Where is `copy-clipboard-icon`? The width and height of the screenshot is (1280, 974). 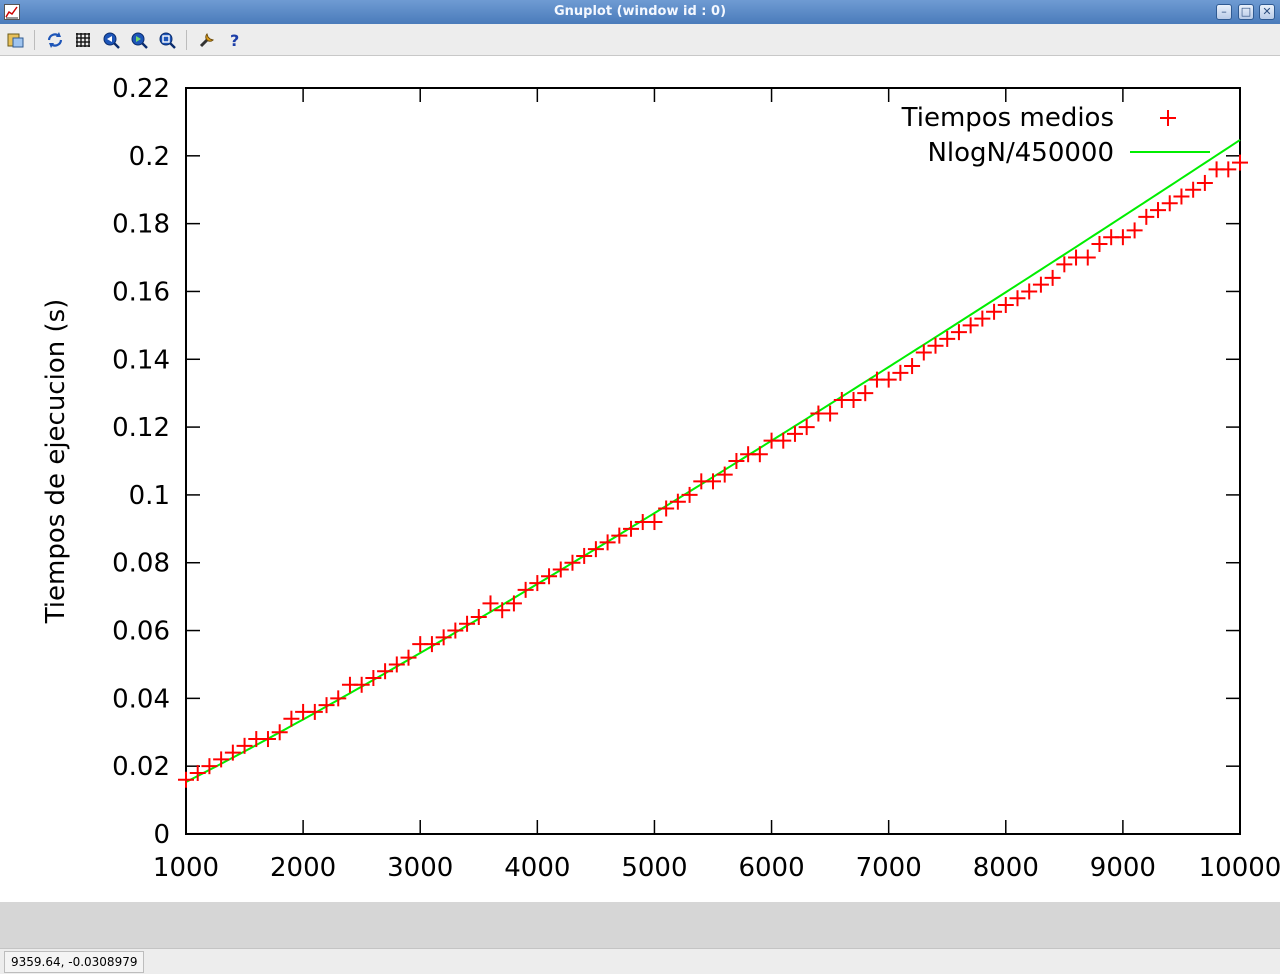
copy-clipboard-icon is located at coordinates (16, 40).